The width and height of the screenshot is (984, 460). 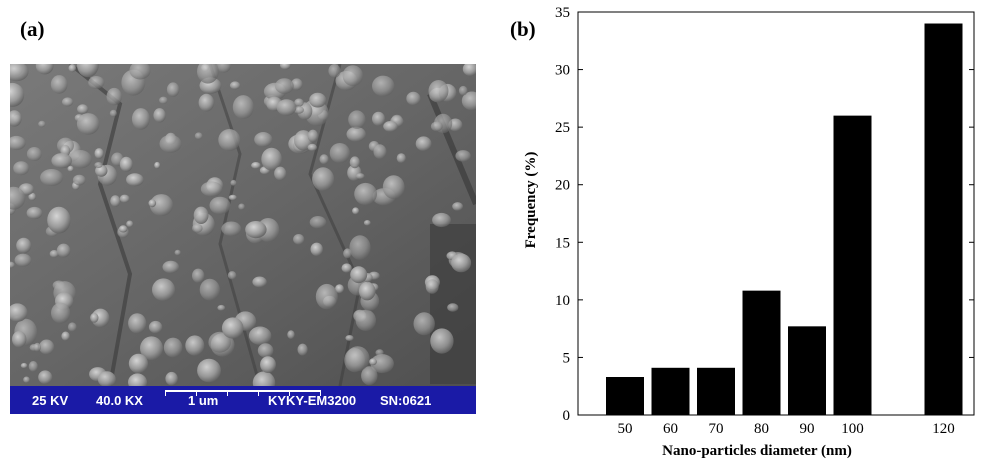 What do you see at coordinates (531, 200) in the screenshot?
I see `y-axis-label: Frequency (%)` at bounding box center [531, 200].